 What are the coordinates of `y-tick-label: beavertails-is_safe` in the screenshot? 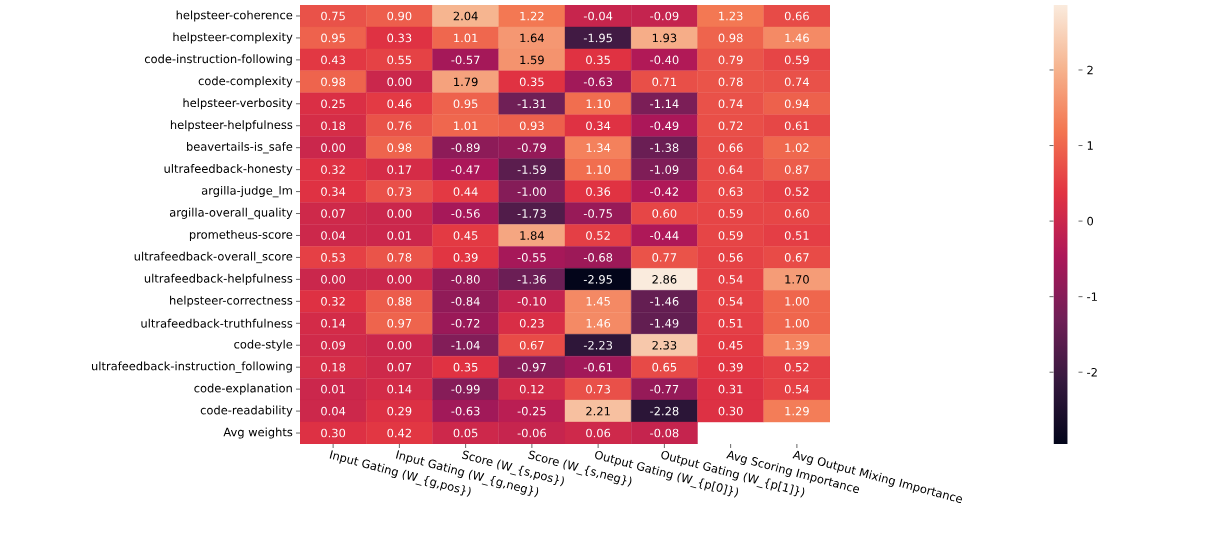 It's located at (240, 147).